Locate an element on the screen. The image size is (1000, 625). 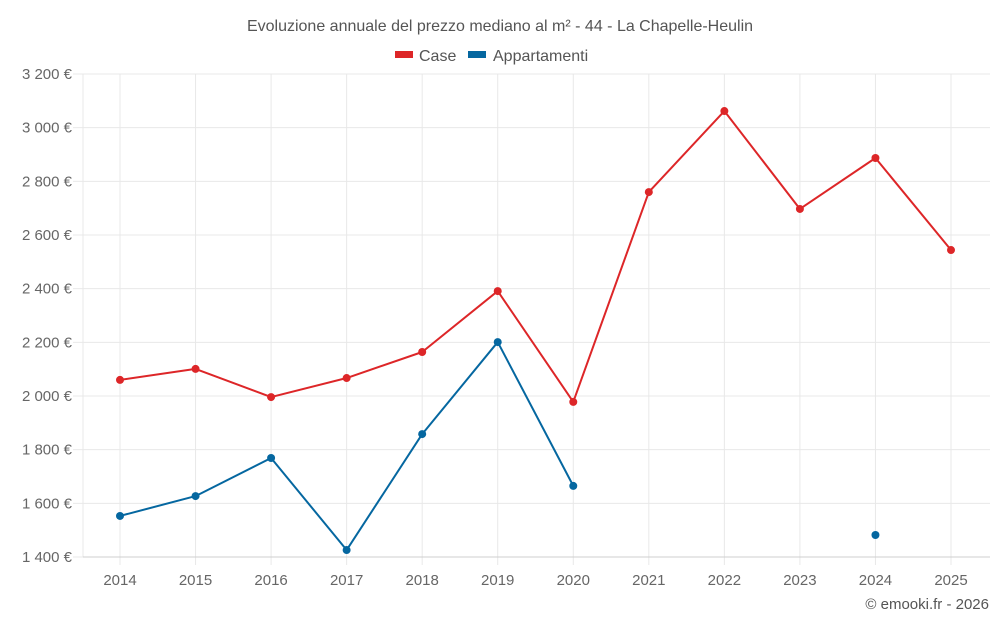
x-tick-label: 2016 is located at coordinates (270, 580).